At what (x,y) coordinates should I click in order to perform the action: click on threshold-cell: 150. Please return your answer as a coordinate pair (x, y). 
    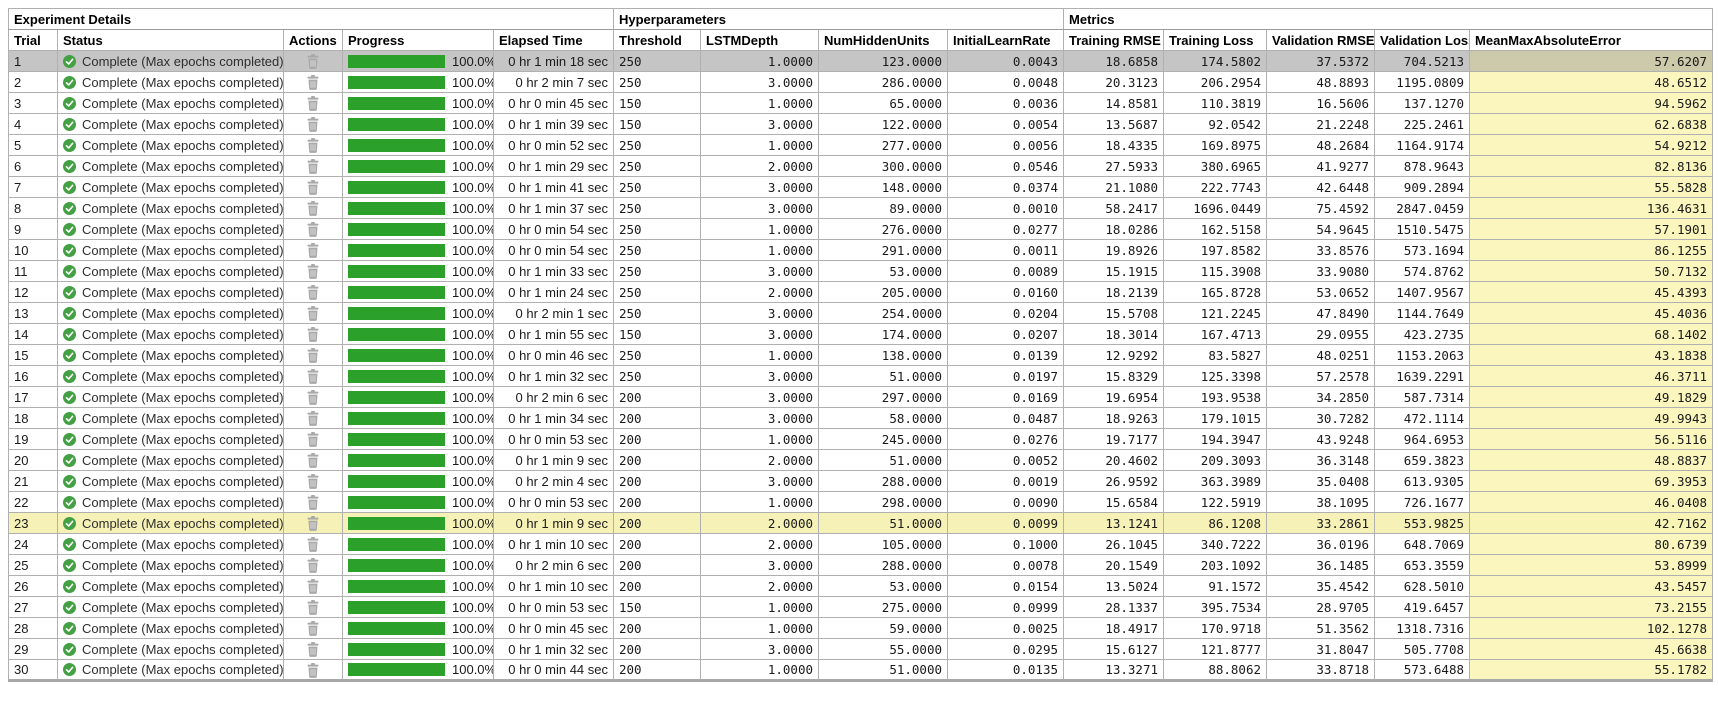
    Looking at the image, I should click on (657, 607).